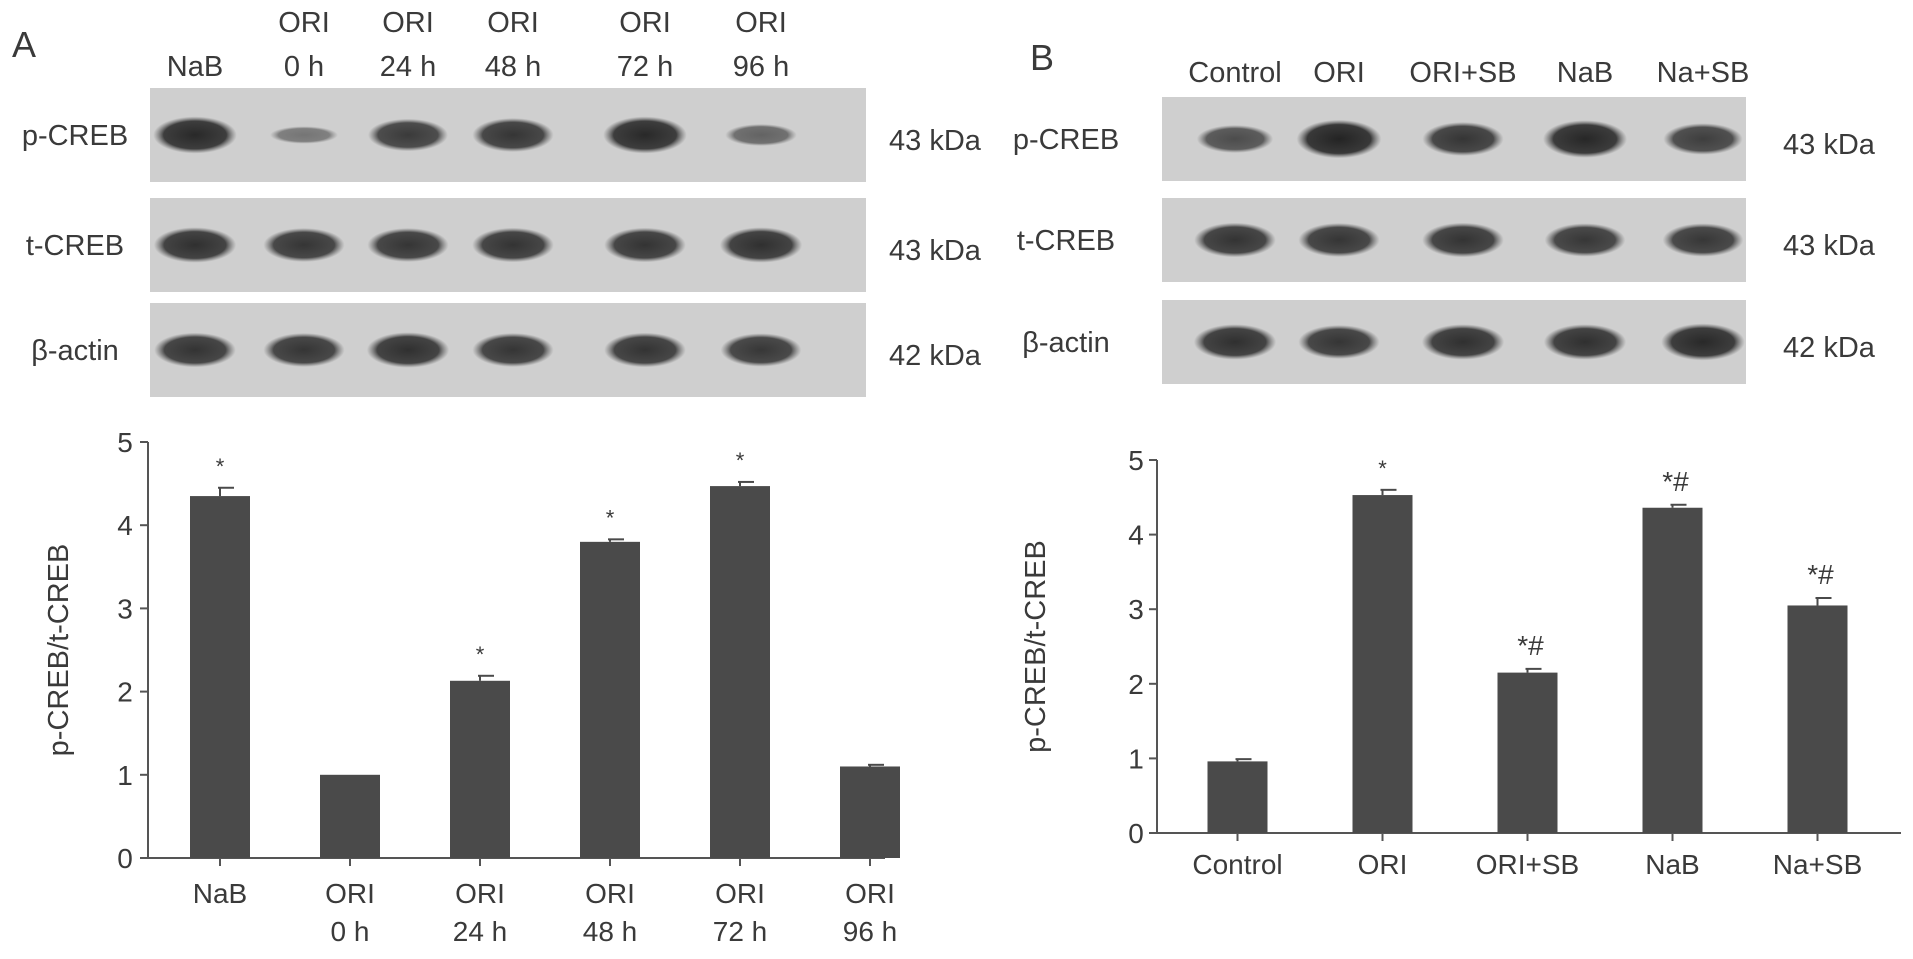 The height and width of the screenshot is (959, 1913). Describe the element at coordinates (1818, 864) in the screenshot. I see `x-tick-label: Na+SB` at that location.